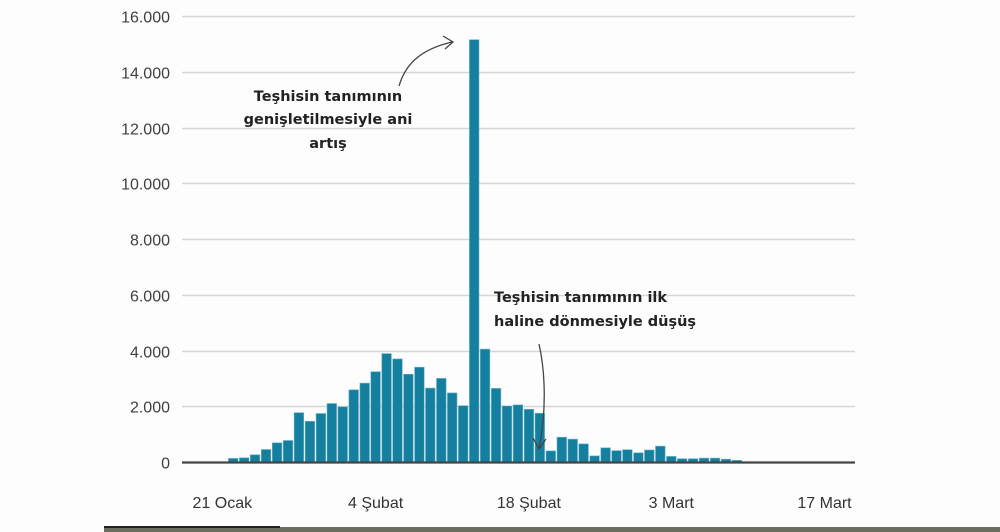  Describe the element at coordinates (539, 444) in the screenshot. I see `arrowhead-drop-icon` at that location.